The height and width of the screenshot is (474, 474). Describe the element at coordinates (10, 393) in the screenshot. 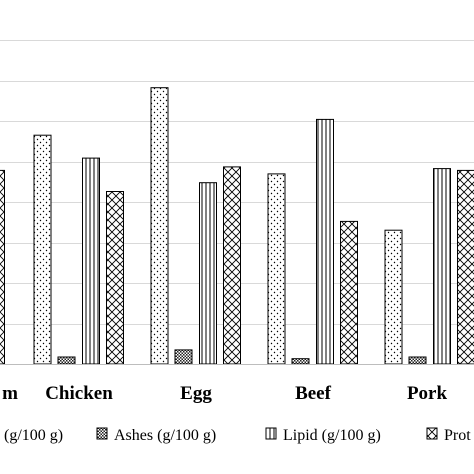

I see `category-label-ham: m` at that location.